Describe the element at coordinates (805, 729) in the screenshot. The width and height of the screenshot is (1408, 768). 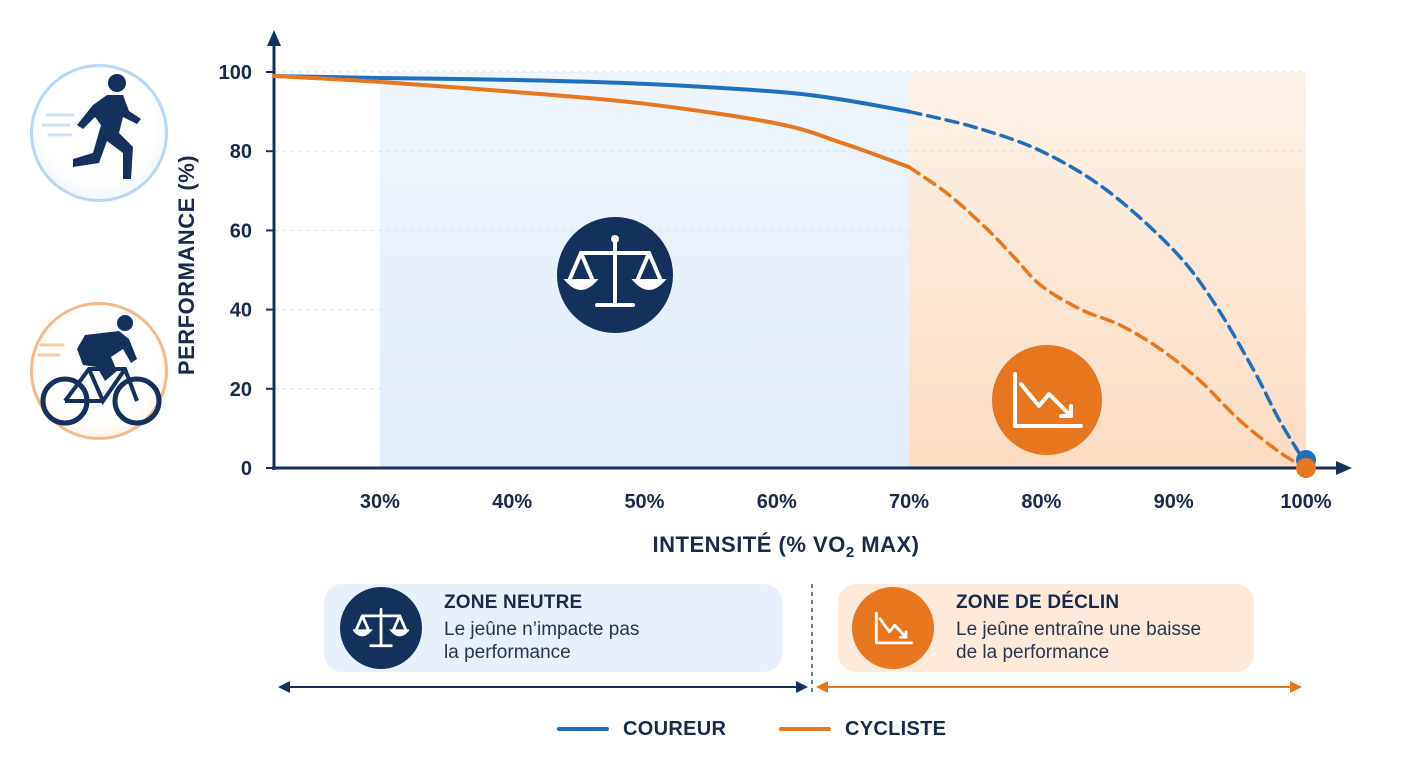
I see `legend-swatch-cycliste` at that location.